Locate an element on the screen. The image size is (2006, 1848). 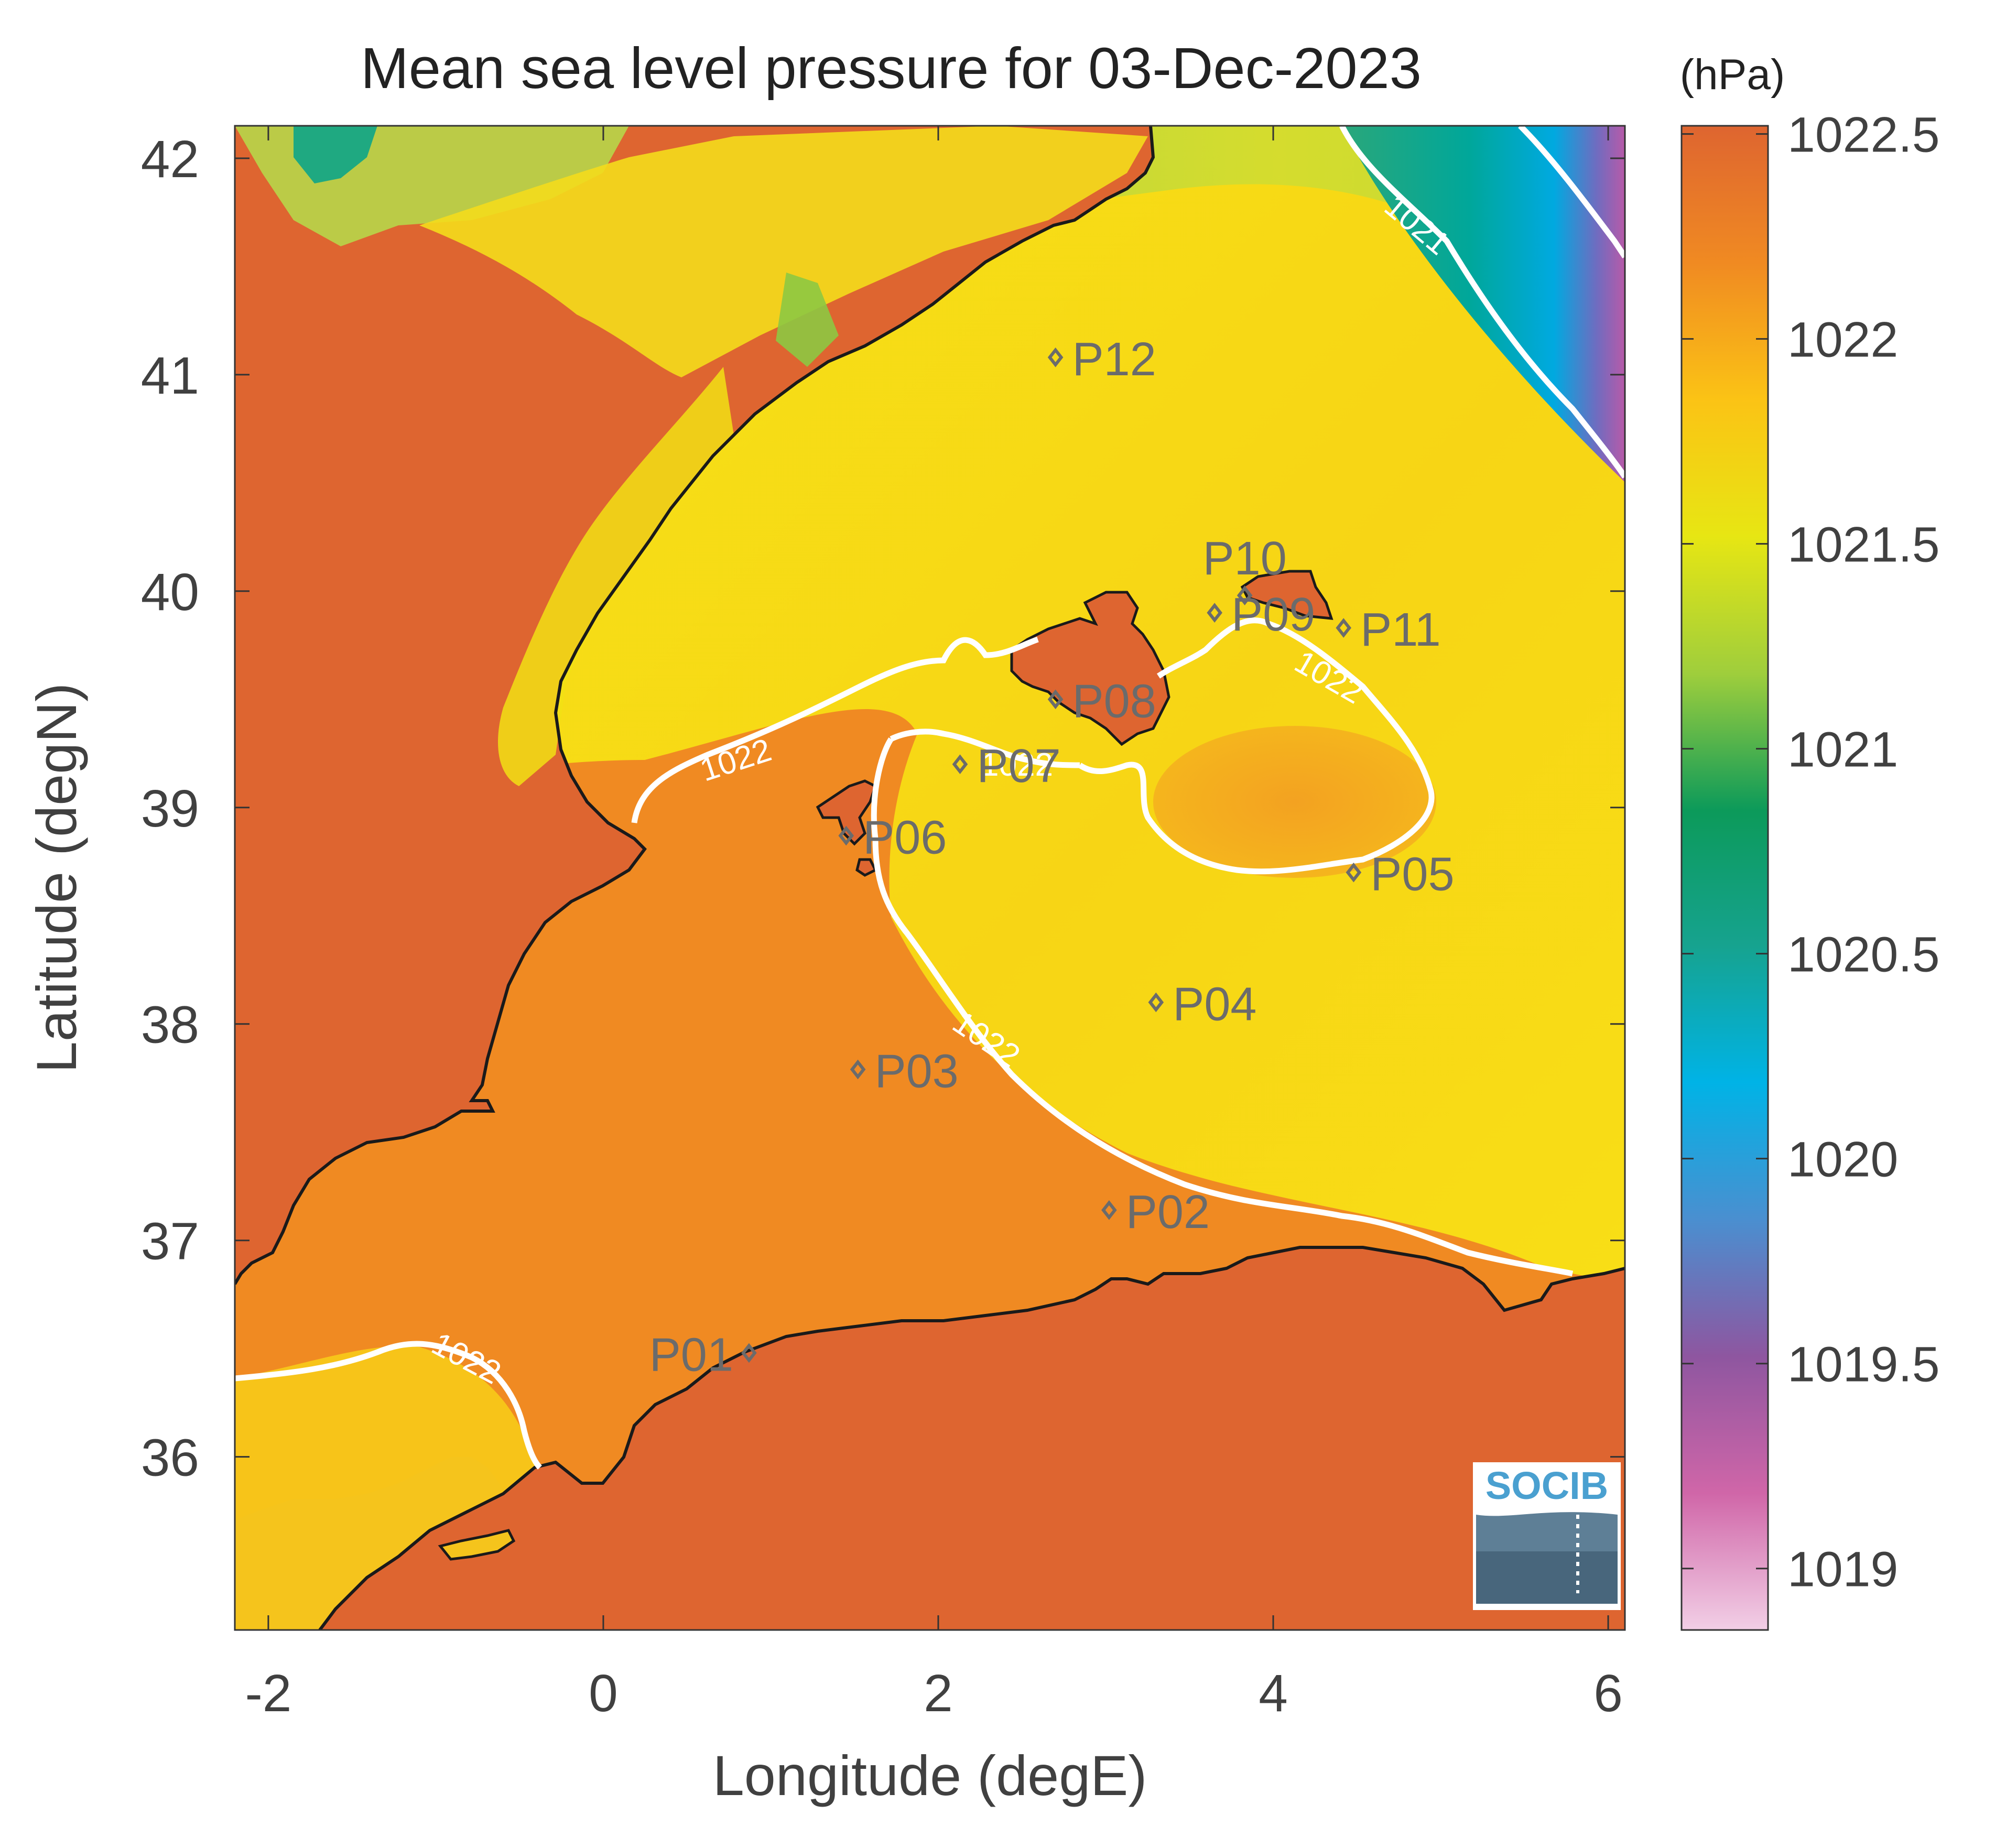
station-p02: P02 is located at coordinates (1155, 1212).